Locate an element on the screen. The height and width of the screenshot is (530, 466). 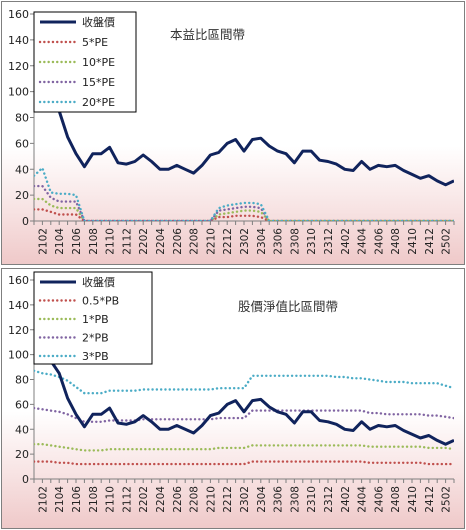
legend-label-20*PE: 20*PE is located at coordinates (98, 102).